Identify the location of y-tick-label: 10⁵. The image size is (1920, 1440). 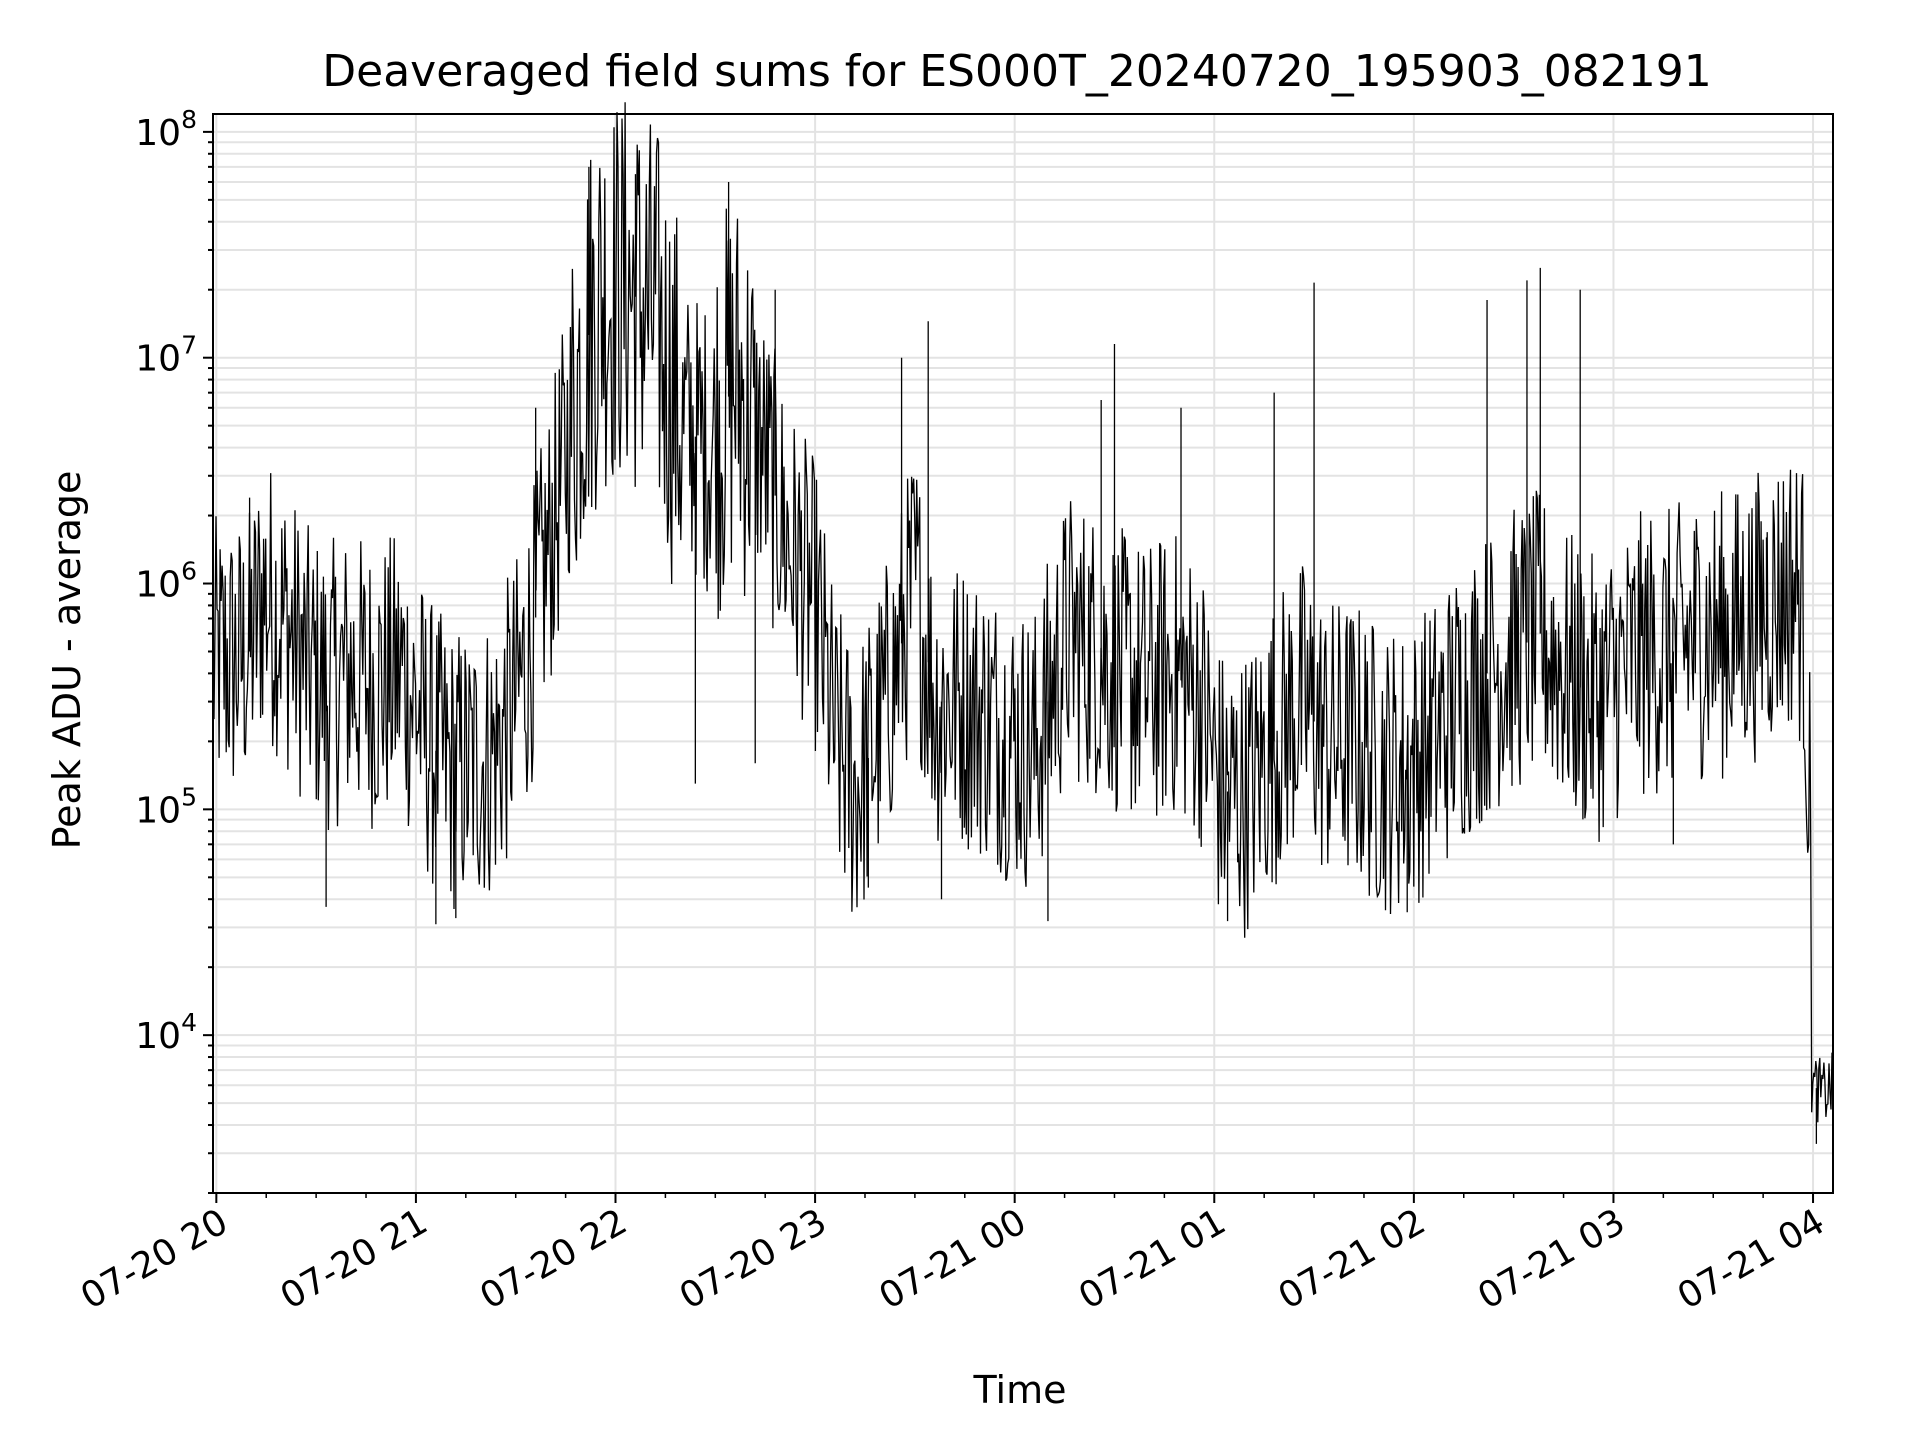
(166, 806).